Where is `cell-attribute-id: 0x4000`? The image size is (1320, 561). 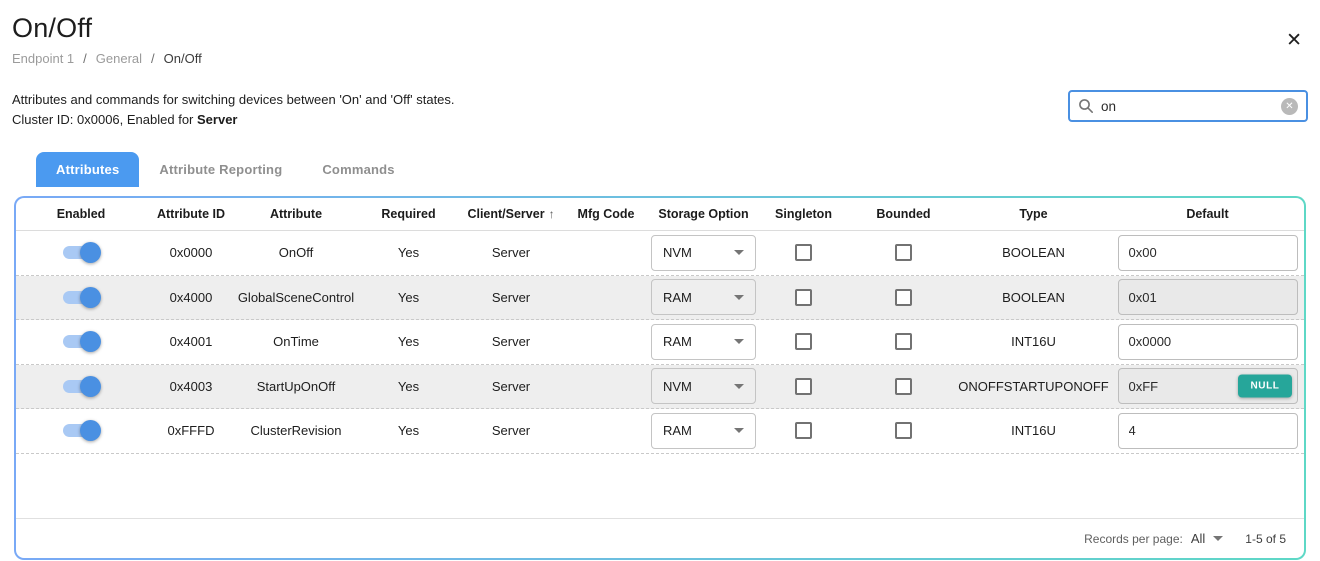
cell-attribute-id: 0x4000 is located at coordinates (191, 297).